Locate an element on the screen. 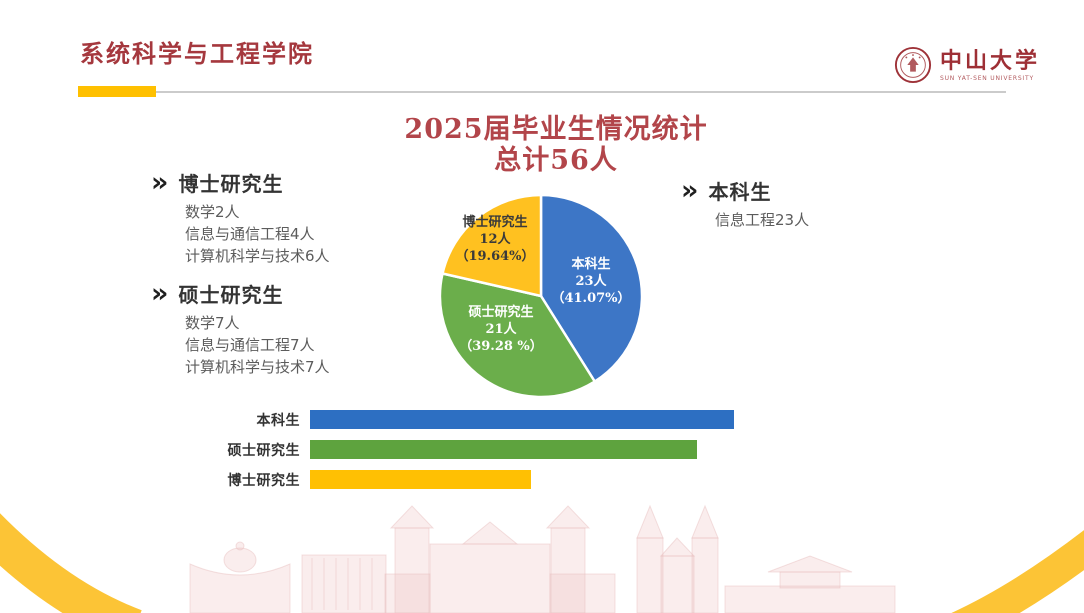 This screenshot has height=613, width=1084. accent-bar is located at coordinates (117, 91).